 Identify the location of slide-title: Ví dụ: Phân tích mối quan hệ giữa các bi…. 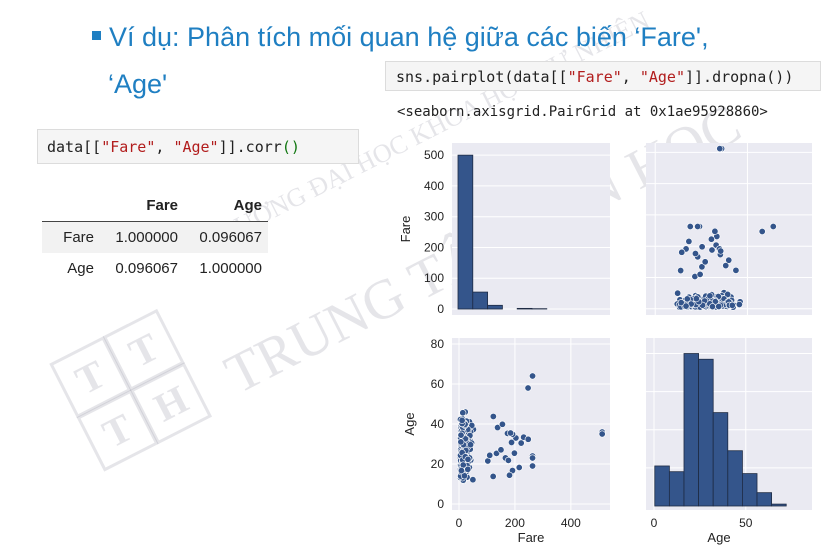
(400, 61).